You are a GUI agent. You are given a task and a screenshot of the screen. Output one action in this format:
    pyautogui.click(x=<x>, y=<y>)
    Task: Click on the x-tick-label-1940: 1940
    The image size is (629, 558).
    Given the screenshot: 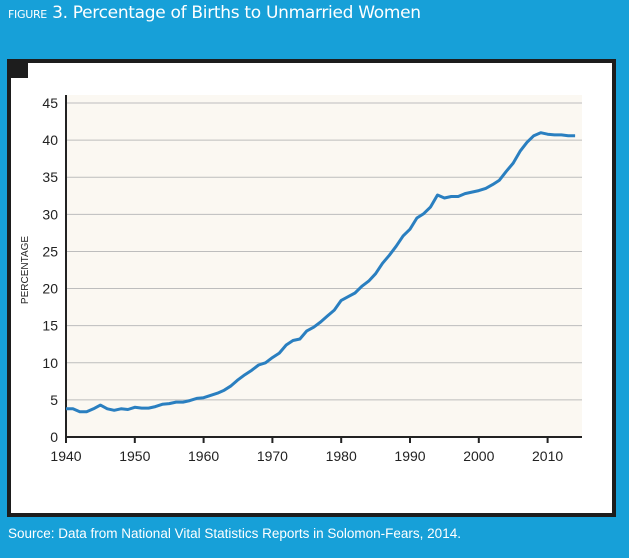 What is the action you would take?
    pyautogui.click(x=65, y=456)
    